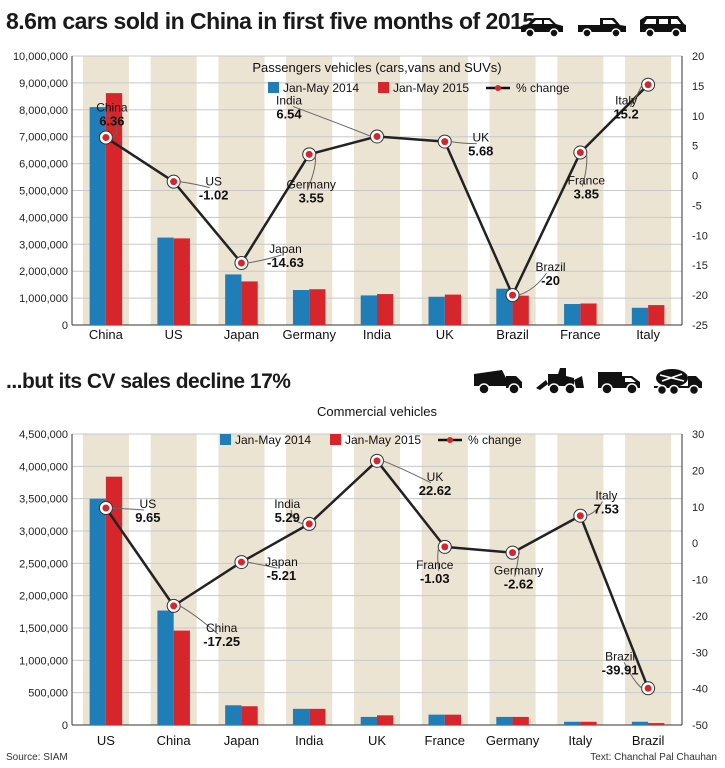  What do you see at coordinates (653, 757) in the screenshot?
I see `credit-note: Text: Chanchal Pal Chauhan` at bounding box center [653, 757].